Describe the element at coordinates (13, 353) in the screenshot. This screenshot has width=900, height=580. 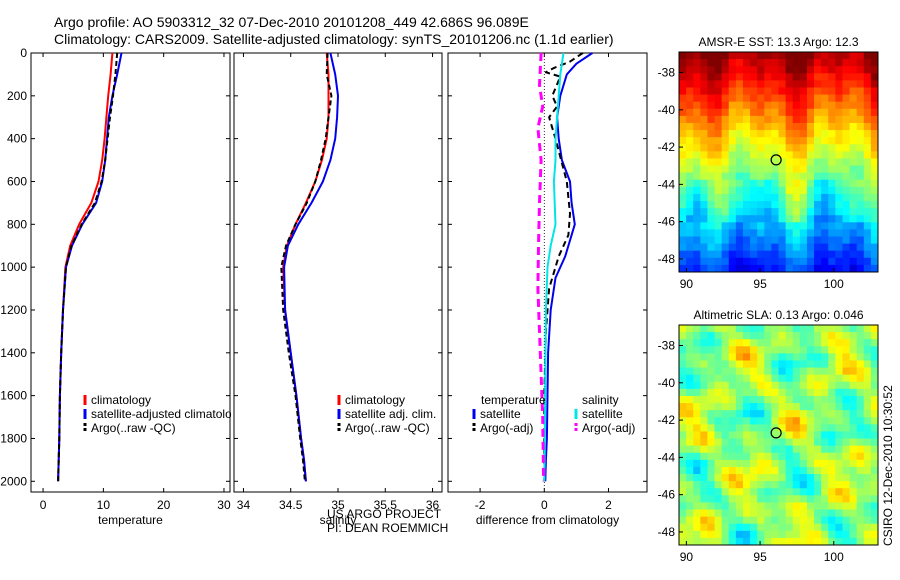
I see `y-tick-label: 1400` at that location.